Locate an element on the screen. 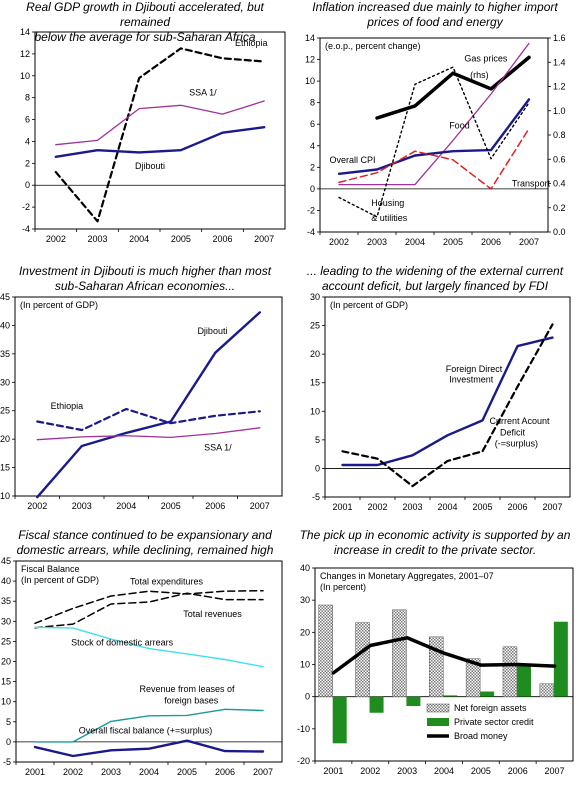 This screenshot has width=580, height=794. series-line-djibouti is located at coordinates (148, 405).